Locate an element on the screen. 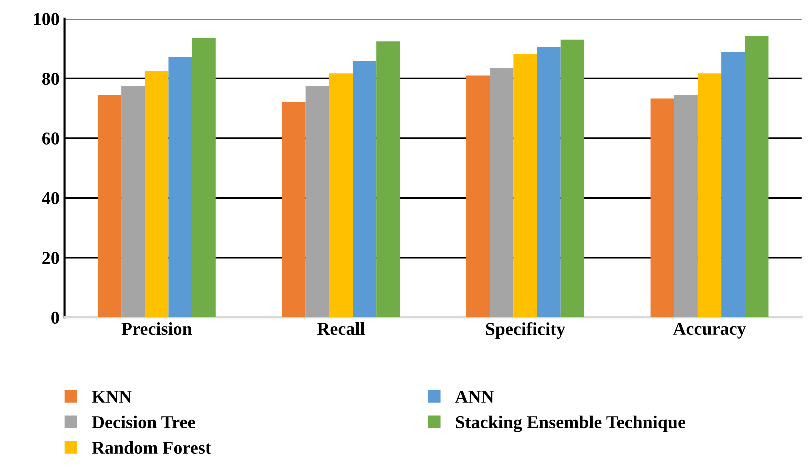 The height and width of the screenshot is (474, 810). x-tick-label: Accuracy is located at coordinates (709, 331).